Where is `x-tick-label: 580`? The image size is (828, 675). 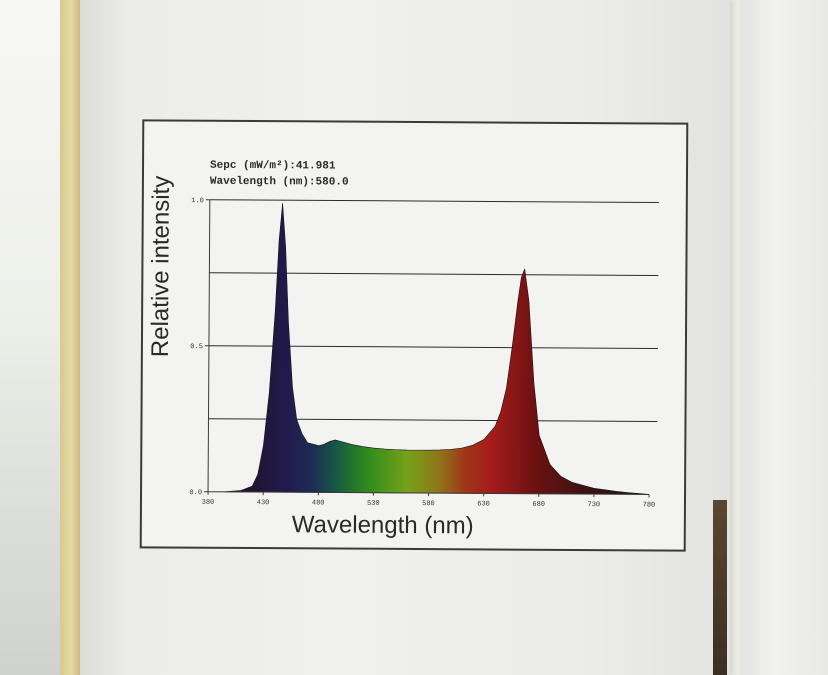 x-tick-label: 580 is located at coordinates (428, 504).